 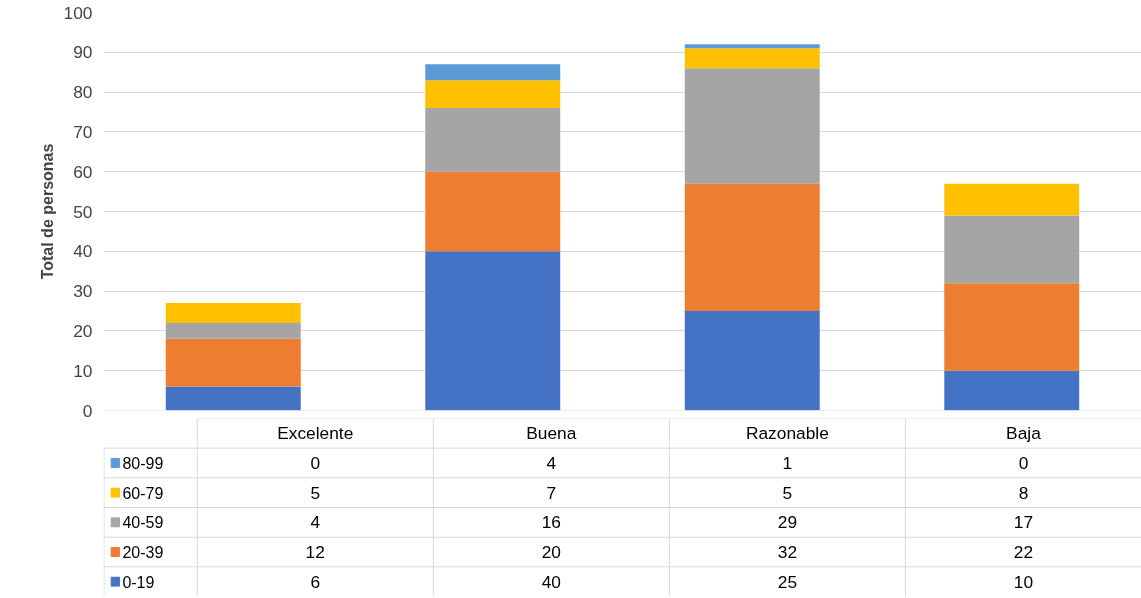 I want to click on x-tick-label: Baja, so click(x=1024, y=433).